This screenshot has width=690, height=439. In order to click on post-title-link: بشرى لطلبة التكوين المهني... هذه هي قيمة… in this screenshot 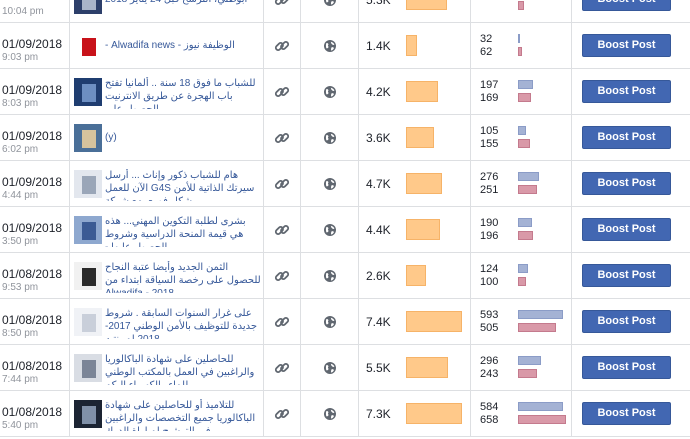, I will do `click(175, 231)`.